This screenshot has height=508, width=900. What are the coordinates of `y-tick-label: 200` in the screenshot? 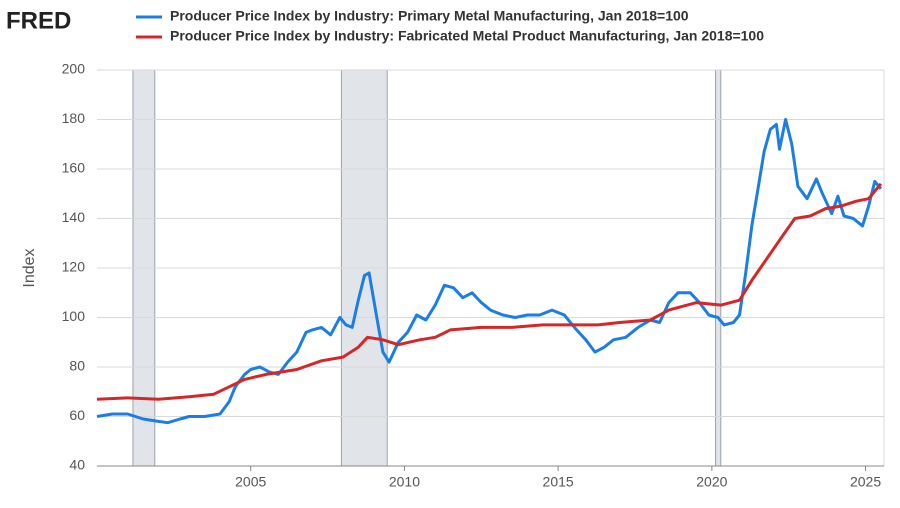 It's located at (74, 69).